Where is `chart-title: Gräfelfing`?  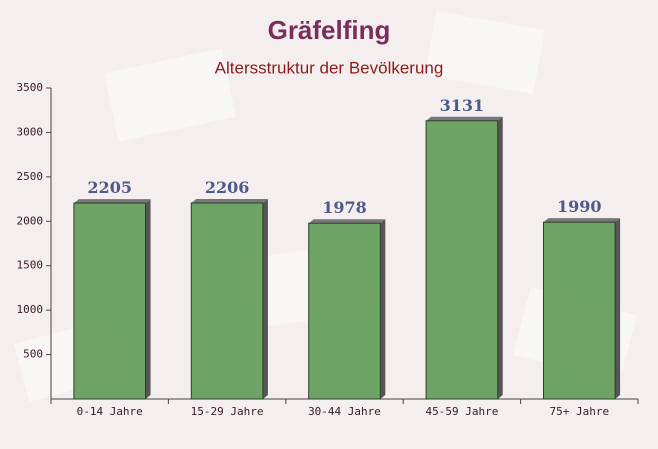 chart-title: Gräfelfing is located at coordinates (329, 30).